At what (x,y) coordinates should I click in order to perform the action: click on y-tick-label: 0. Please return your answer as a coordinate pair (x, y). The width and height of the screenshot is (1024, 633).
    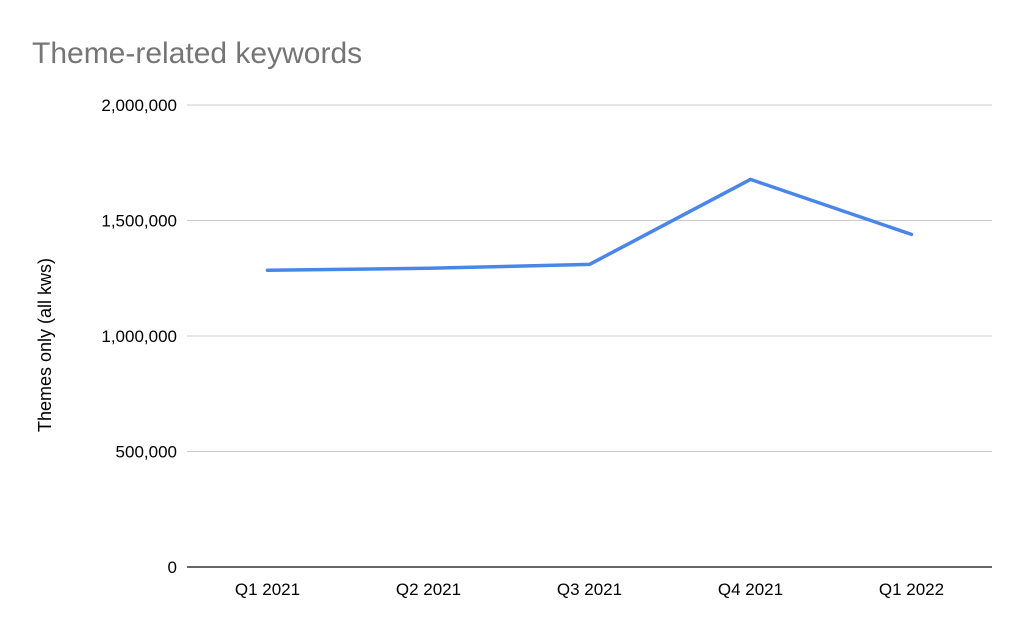
    Looking at the image, I should click on (172, 567).